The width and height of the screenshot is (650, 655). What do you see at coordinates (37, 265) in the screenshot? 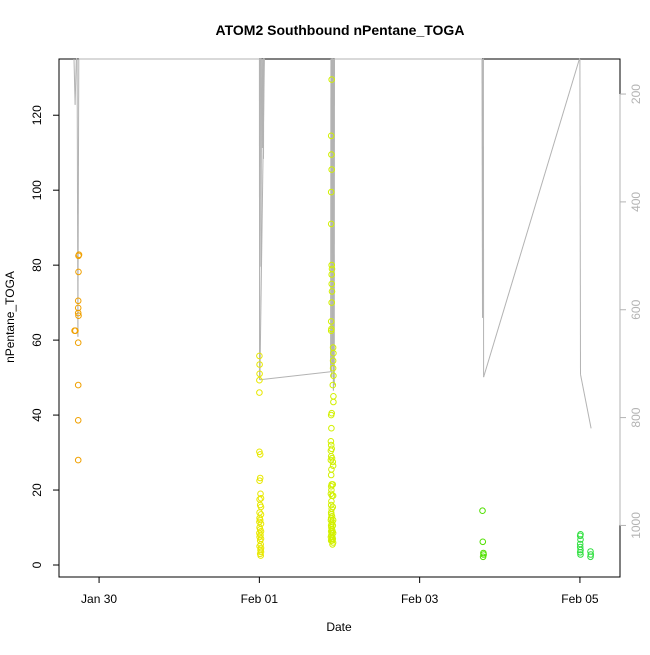
I see `y-tick-label: 80` at bounding box center [37, 265].